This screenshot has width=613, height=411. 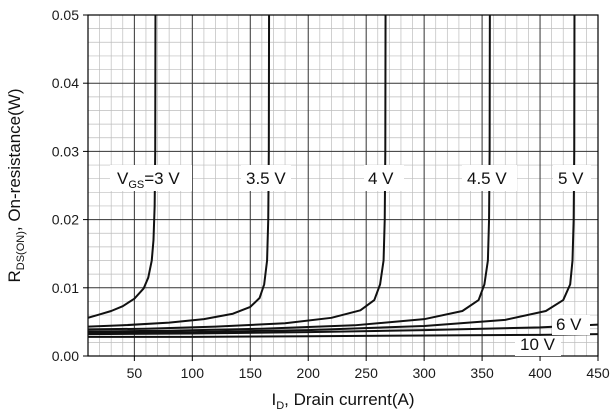 I want to click on series-line-6V, so click(x=343, y=329).